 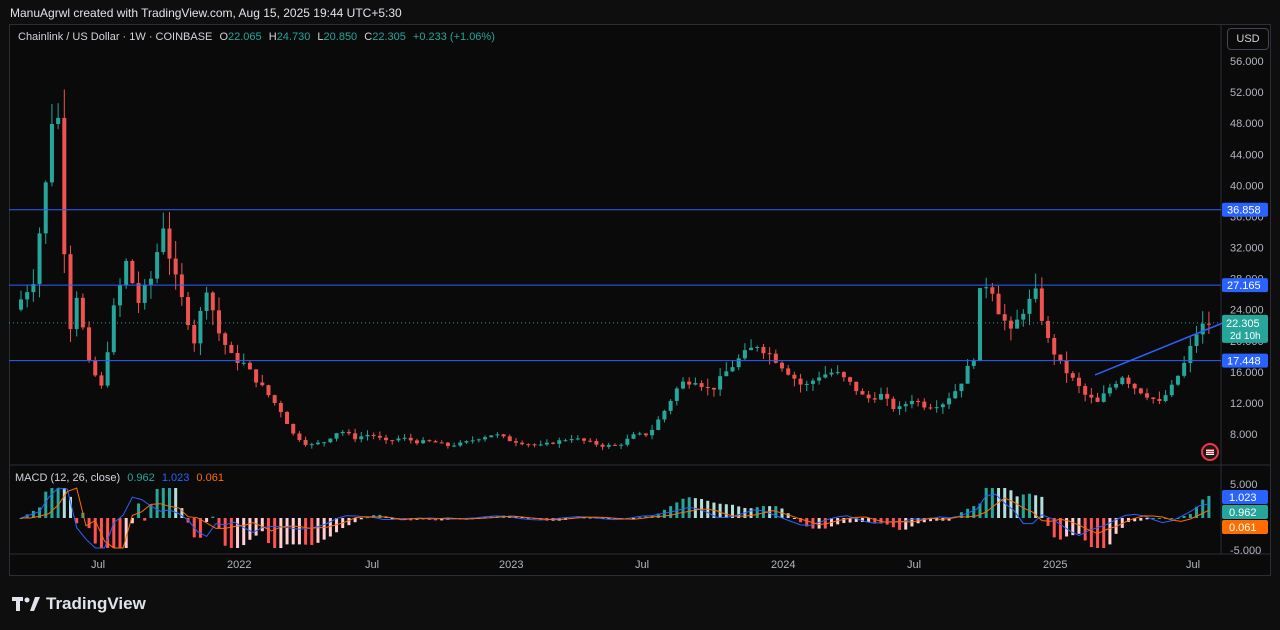 I want to click on change-value: +0.233 (+1.06%), so click(x=453, y=37).